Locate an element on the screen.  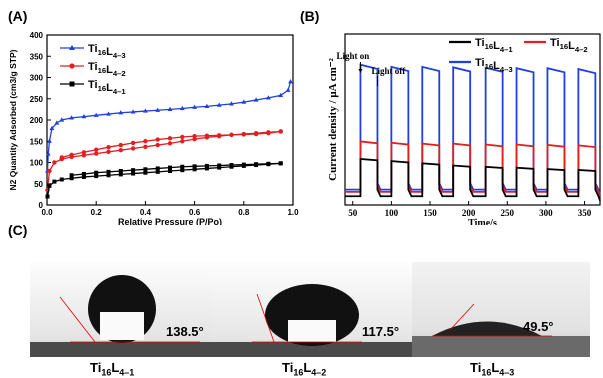
y-tick-label-a: 200 is located at coordinates (37, 120).